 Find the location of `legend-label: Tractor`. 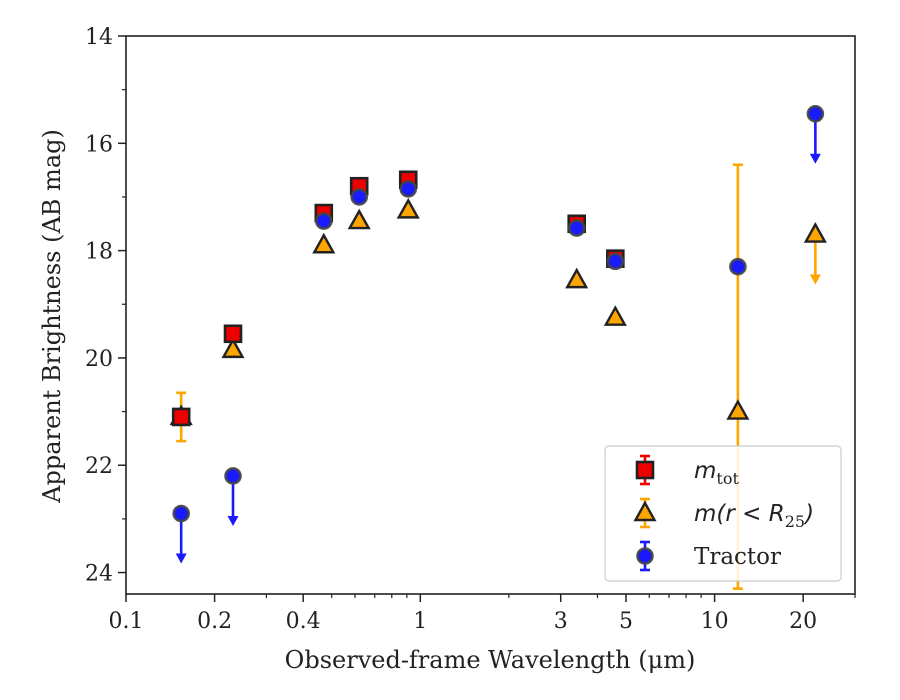

legend-label: Tractor is located at coordinates (737, 557).